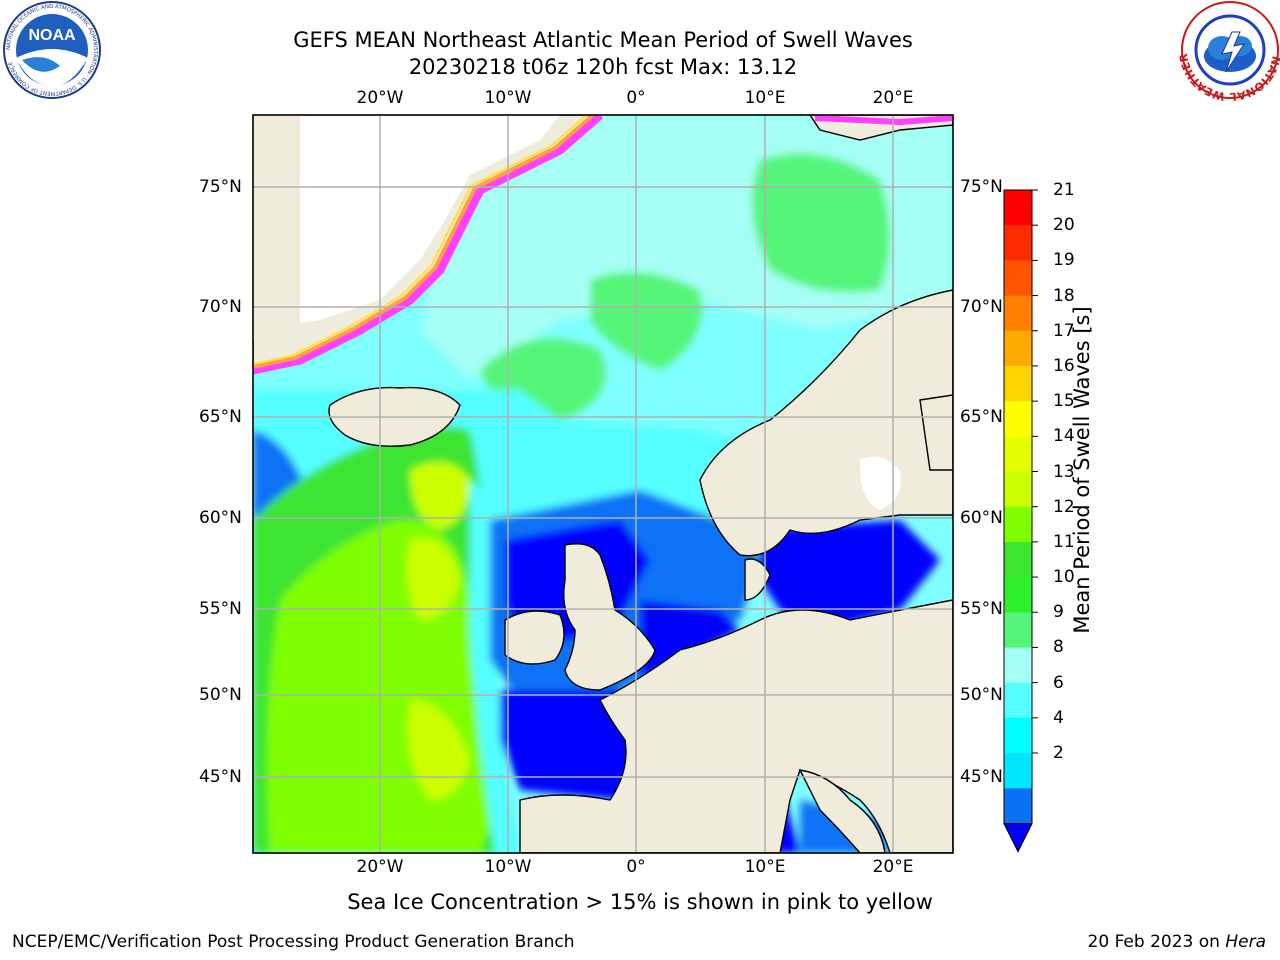 The image size is (1280, 960). What do you see at coordinates (1058, 647) in the screenshot?
I see `colorbar-tick-label: 8` at bounding box center [1058, 647].